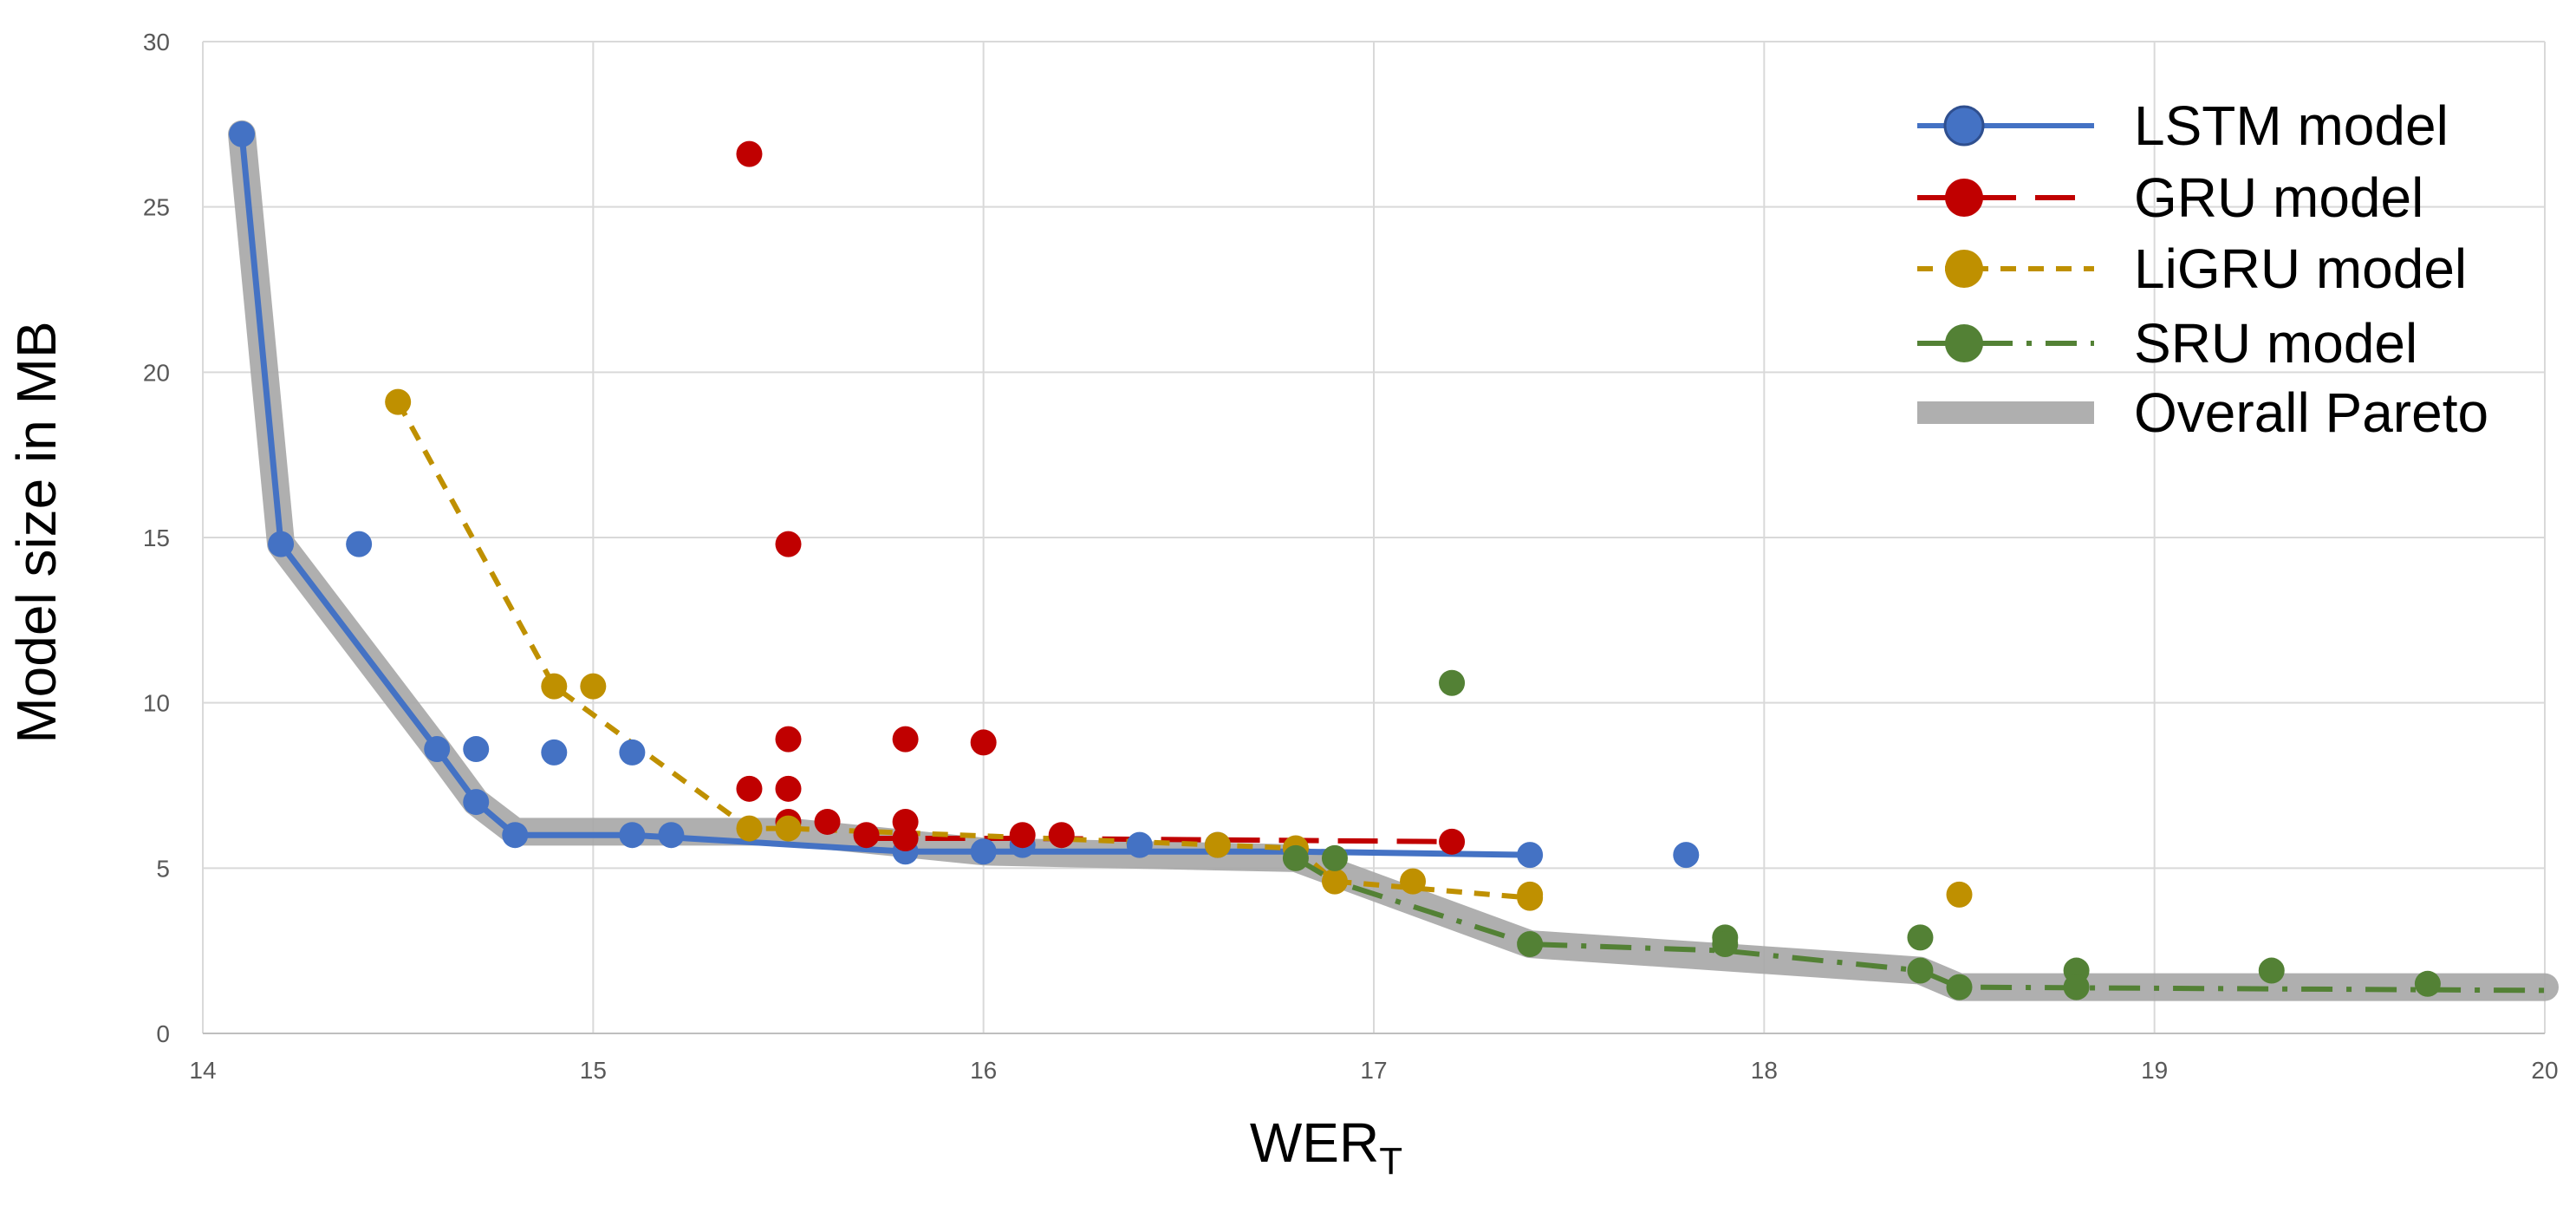 The width and height of the screenshot is (2576, 1212). I want to click on x-tick-label: 20, so click(2544, 1070).